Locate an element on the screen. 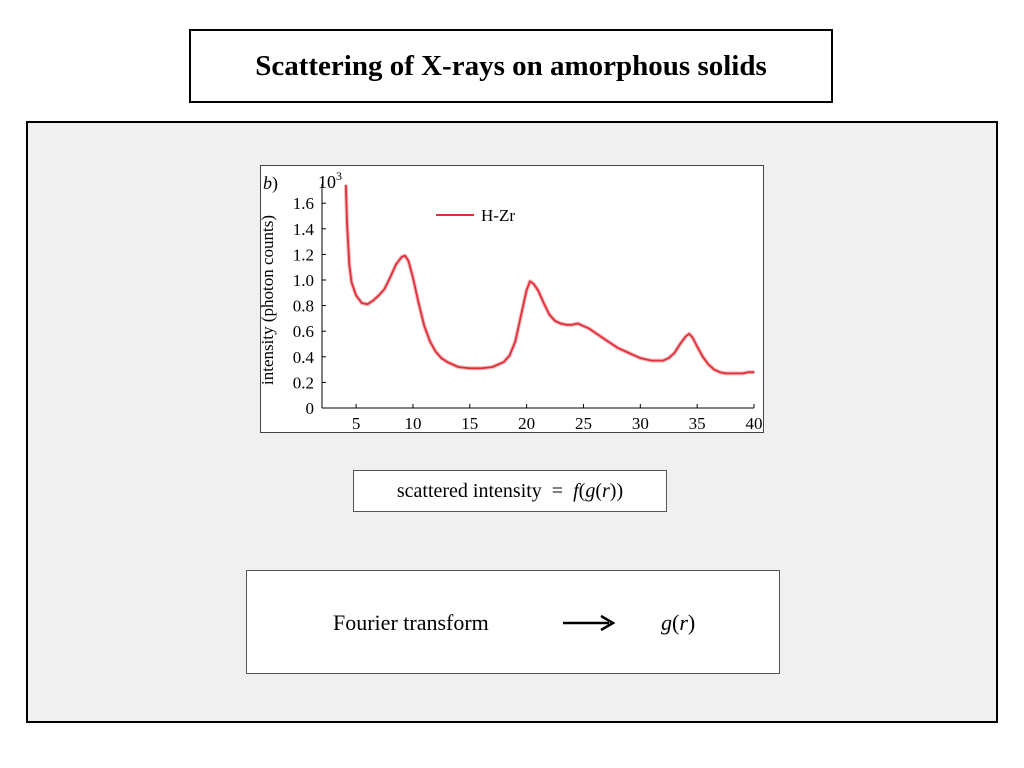 This screenshot has height=768, width=1024. slide-title-box: Scattering of X-rays on amorphous solids is located at coordinates (511, 66).